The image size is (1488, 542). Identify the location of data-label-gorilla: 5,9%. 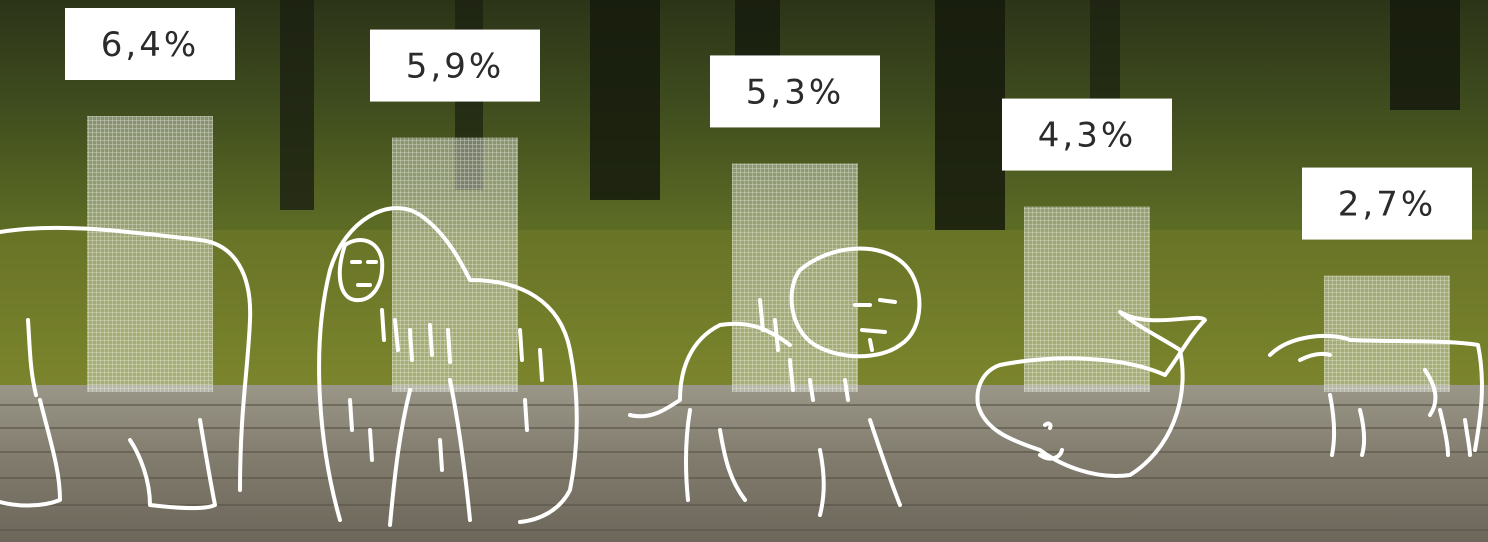
(455, 67).